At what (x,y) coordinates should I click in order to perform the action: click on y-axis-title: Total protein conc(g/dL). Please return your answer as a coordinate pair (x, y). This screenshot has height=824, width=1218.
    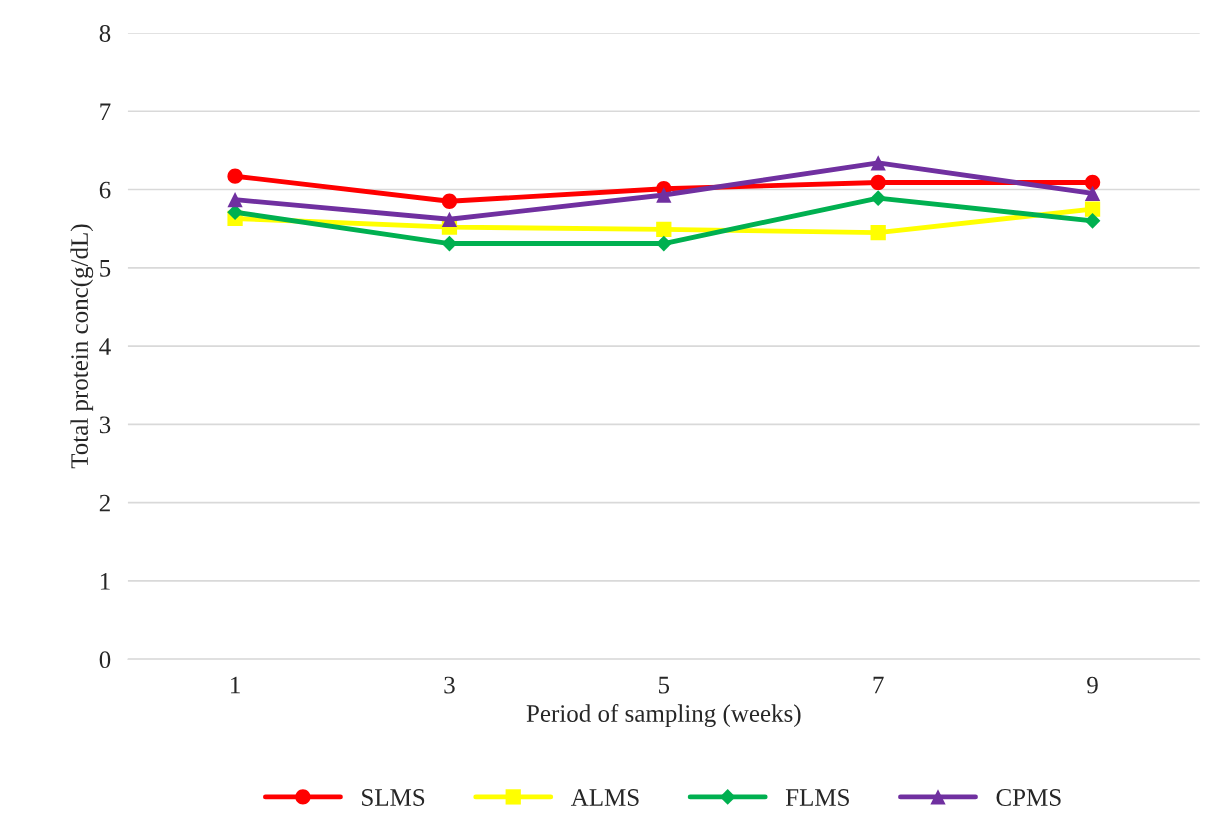
    Looking at the image, I should click on (82, 346).